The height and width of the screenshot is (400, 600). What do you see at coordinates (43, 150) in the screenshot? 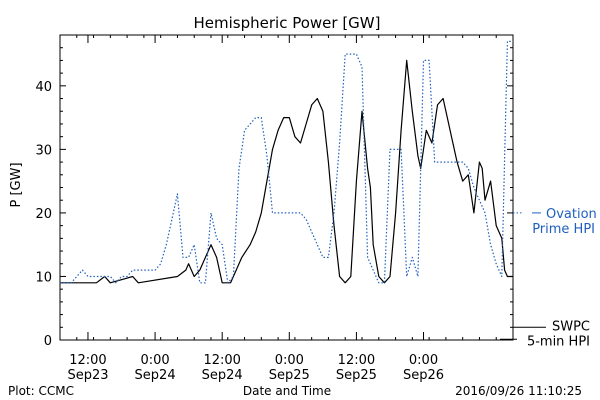
I see `y-tick-label: 30` at bounding box center [43, 150].